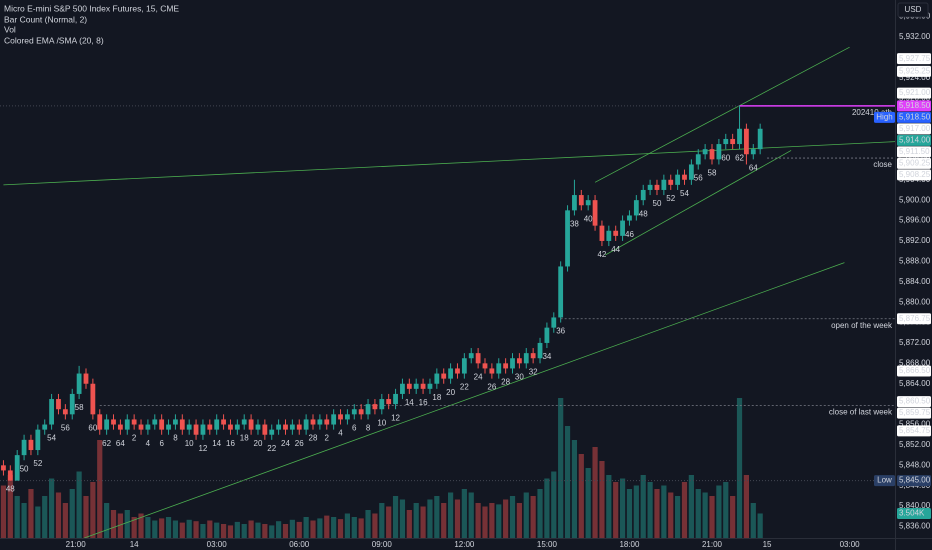 The image size is (932, 550). What do you see at coordinates (712, 173) in the screenshot?
I see `bar-count-label: 58` at bounding box center [712, 173].